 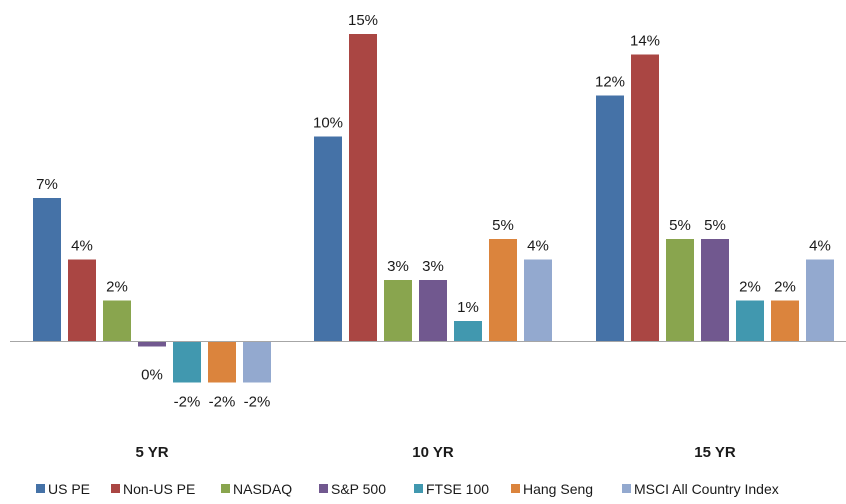 What do you see at coordinates (222, 362) in the screenshot?
I see `bar-hang-seng-5-yr` at bounding box center [222, 362].